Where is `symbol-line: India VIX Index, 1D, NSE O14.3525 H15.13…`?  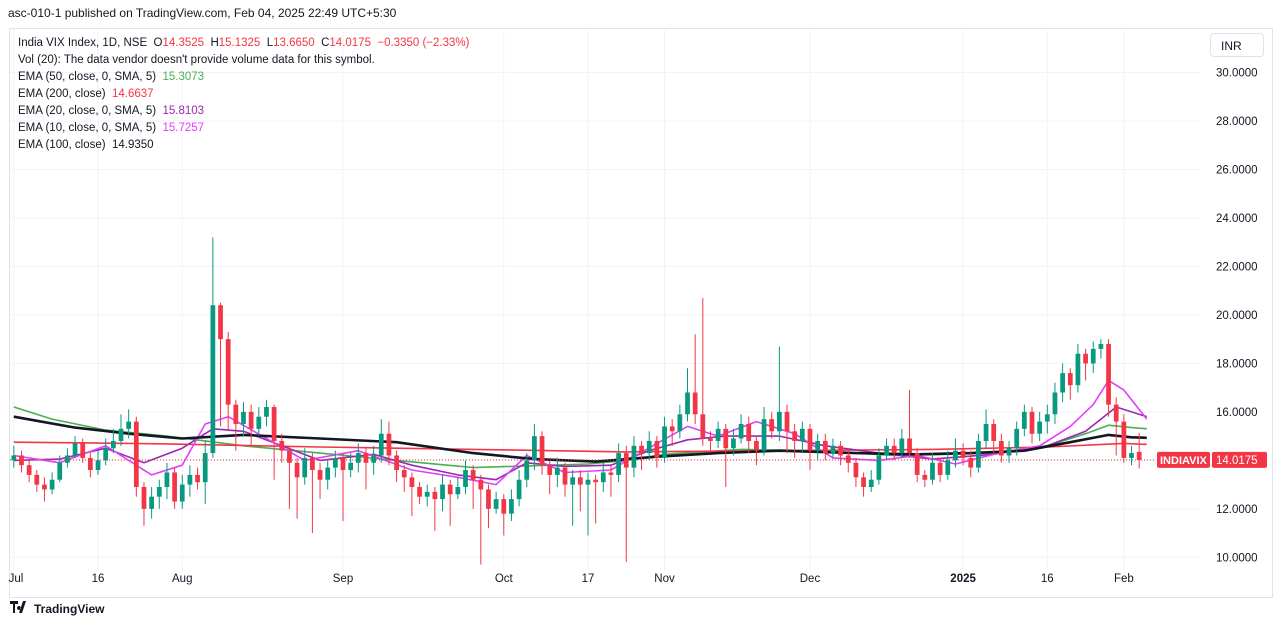 symbol-line: India VIX Index, 1D, NSE O14.3525 H15.13… is located at coordinates (244, 43).